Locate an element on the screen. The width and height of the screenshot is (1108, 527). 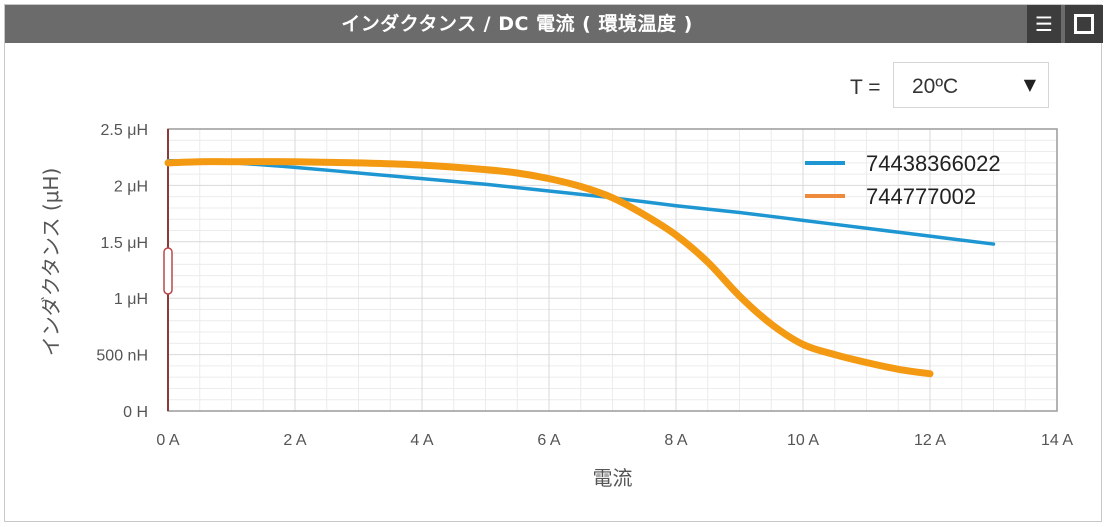
y-tick-label: 1 μH is located at coordinates (131, 299).